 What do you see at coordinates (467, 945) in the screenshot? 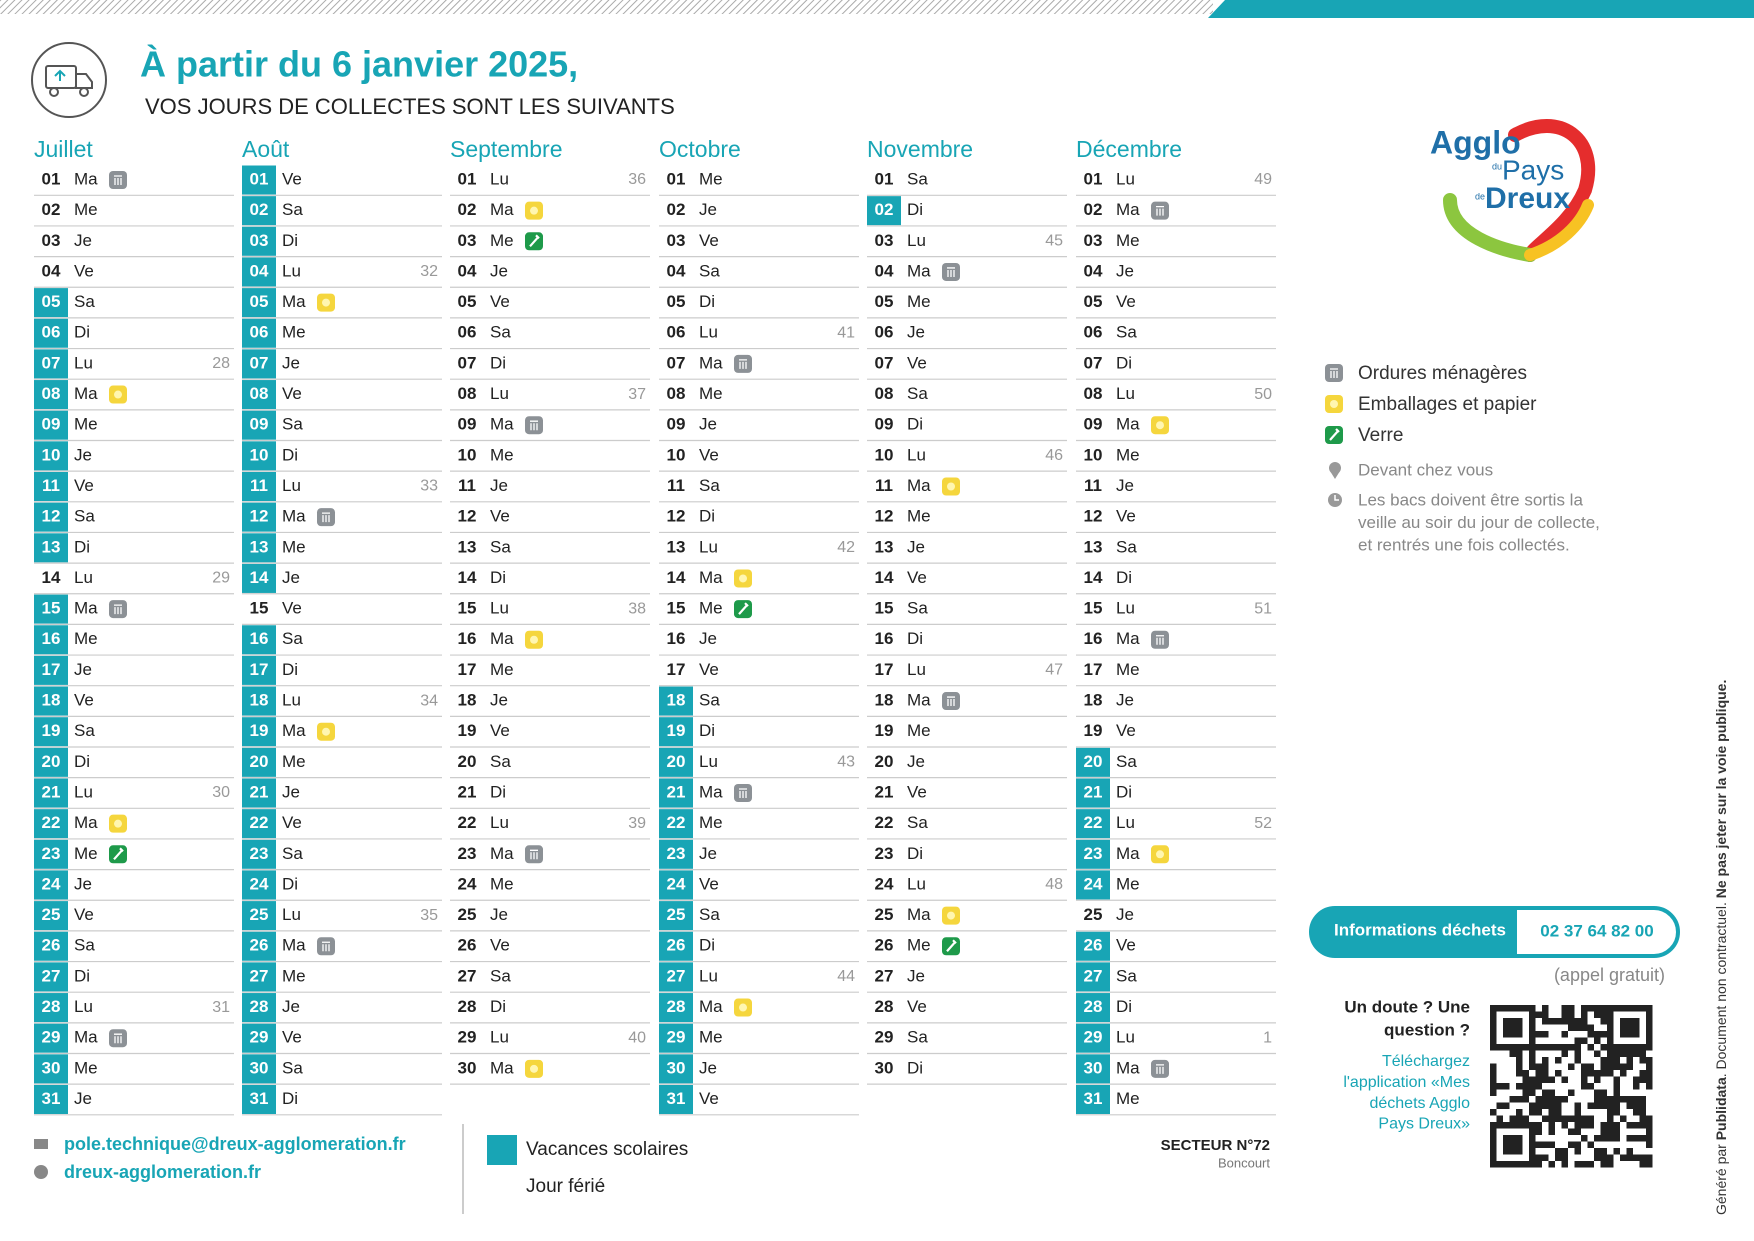
I see `day-number: 26` at bounding box center [467, 945].